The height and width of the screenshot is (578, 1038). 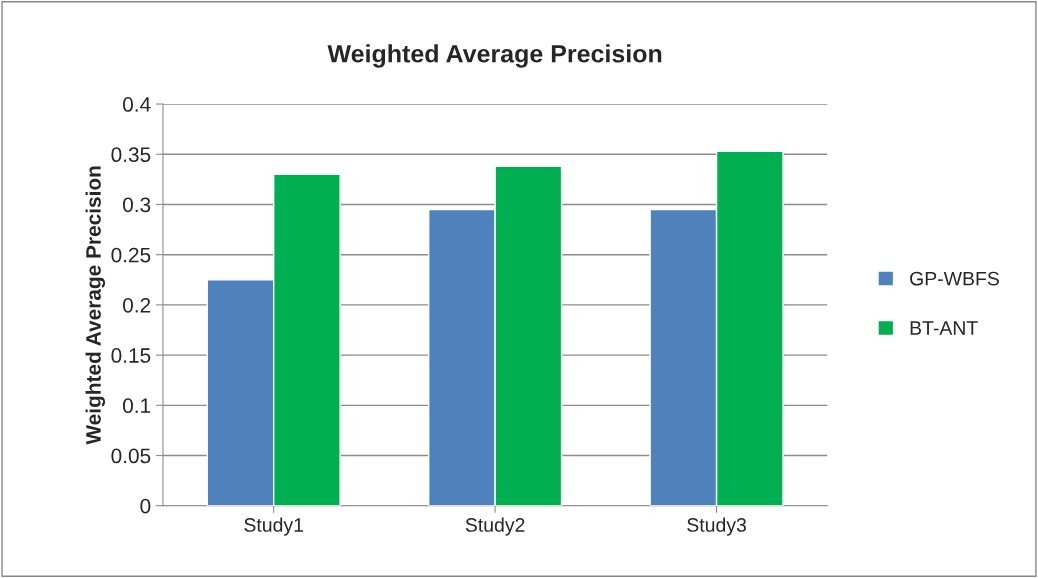 What do you see at coordinates (495, 526) in the screenshot?
I see `x-tick-label: Study2` at bounding box center [495, 526].